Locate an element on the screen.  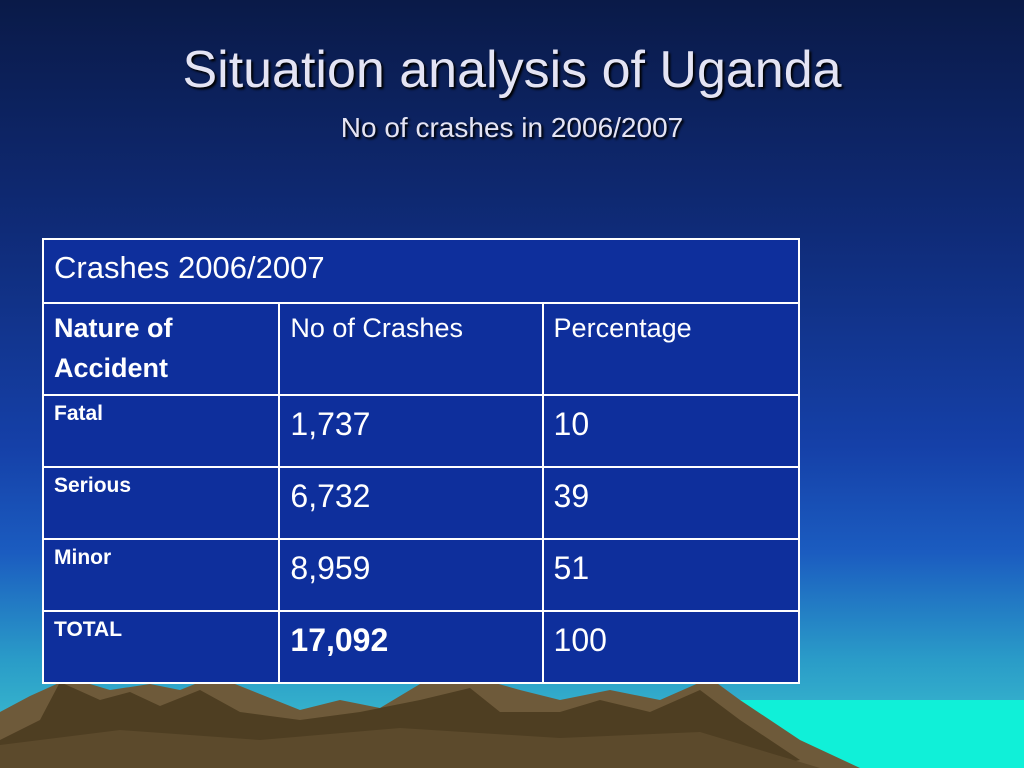
table-row: TOTAL 17,092 100 is located at coordinates (421, 647).